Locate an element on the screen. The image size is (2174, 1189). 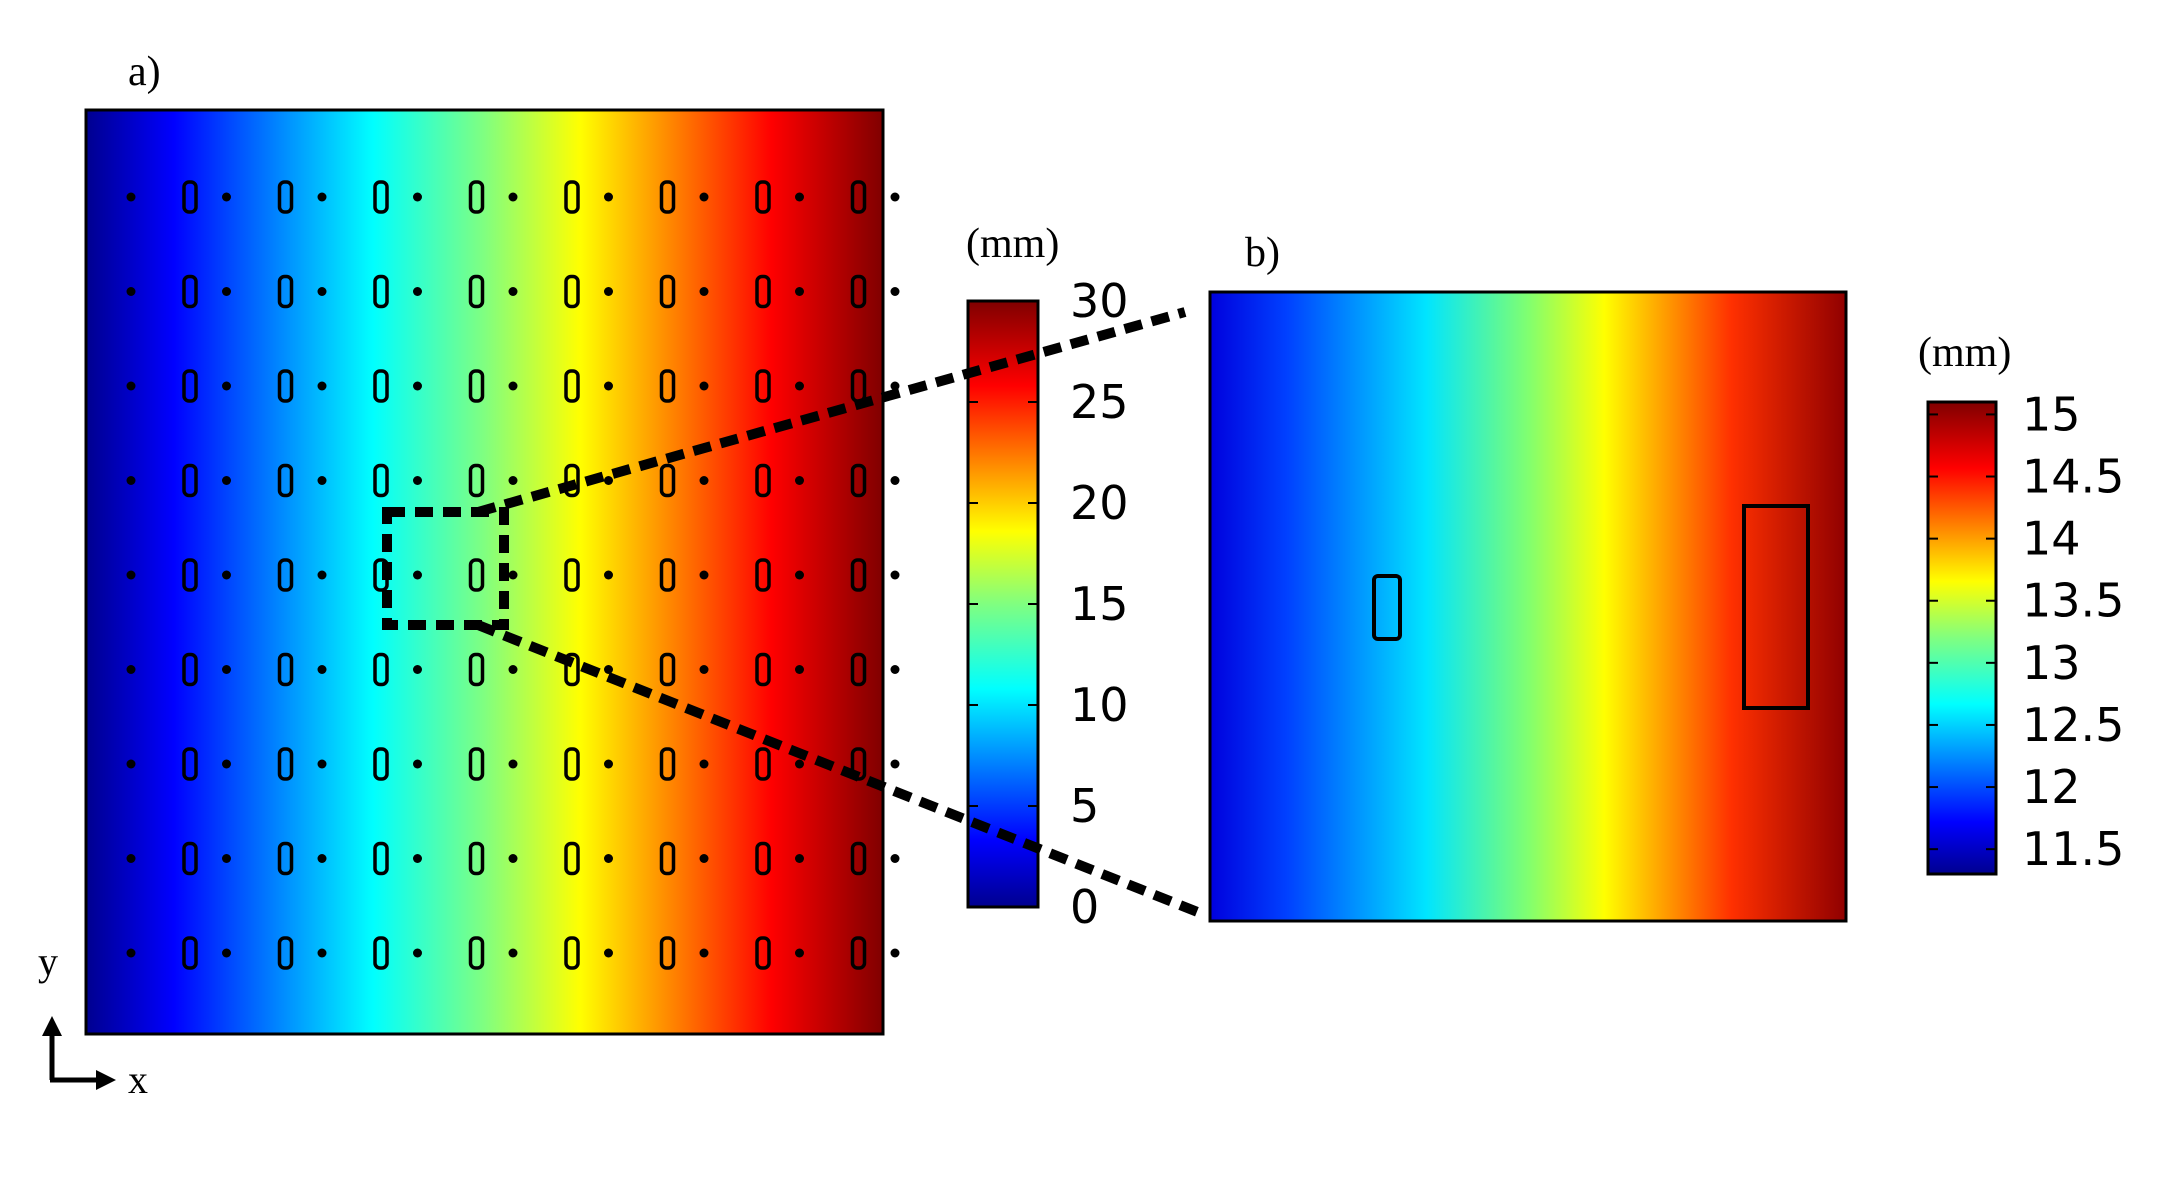
colorbar-a: (mm) 0 5 10 15 20 25 30 is located at coordinates (1047, 577).